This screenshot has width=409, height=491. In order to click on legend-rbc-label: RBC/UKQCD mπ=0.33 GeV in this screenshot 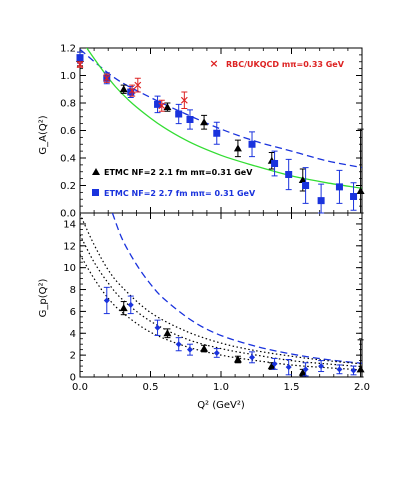, I will do `click(285, 64)`.